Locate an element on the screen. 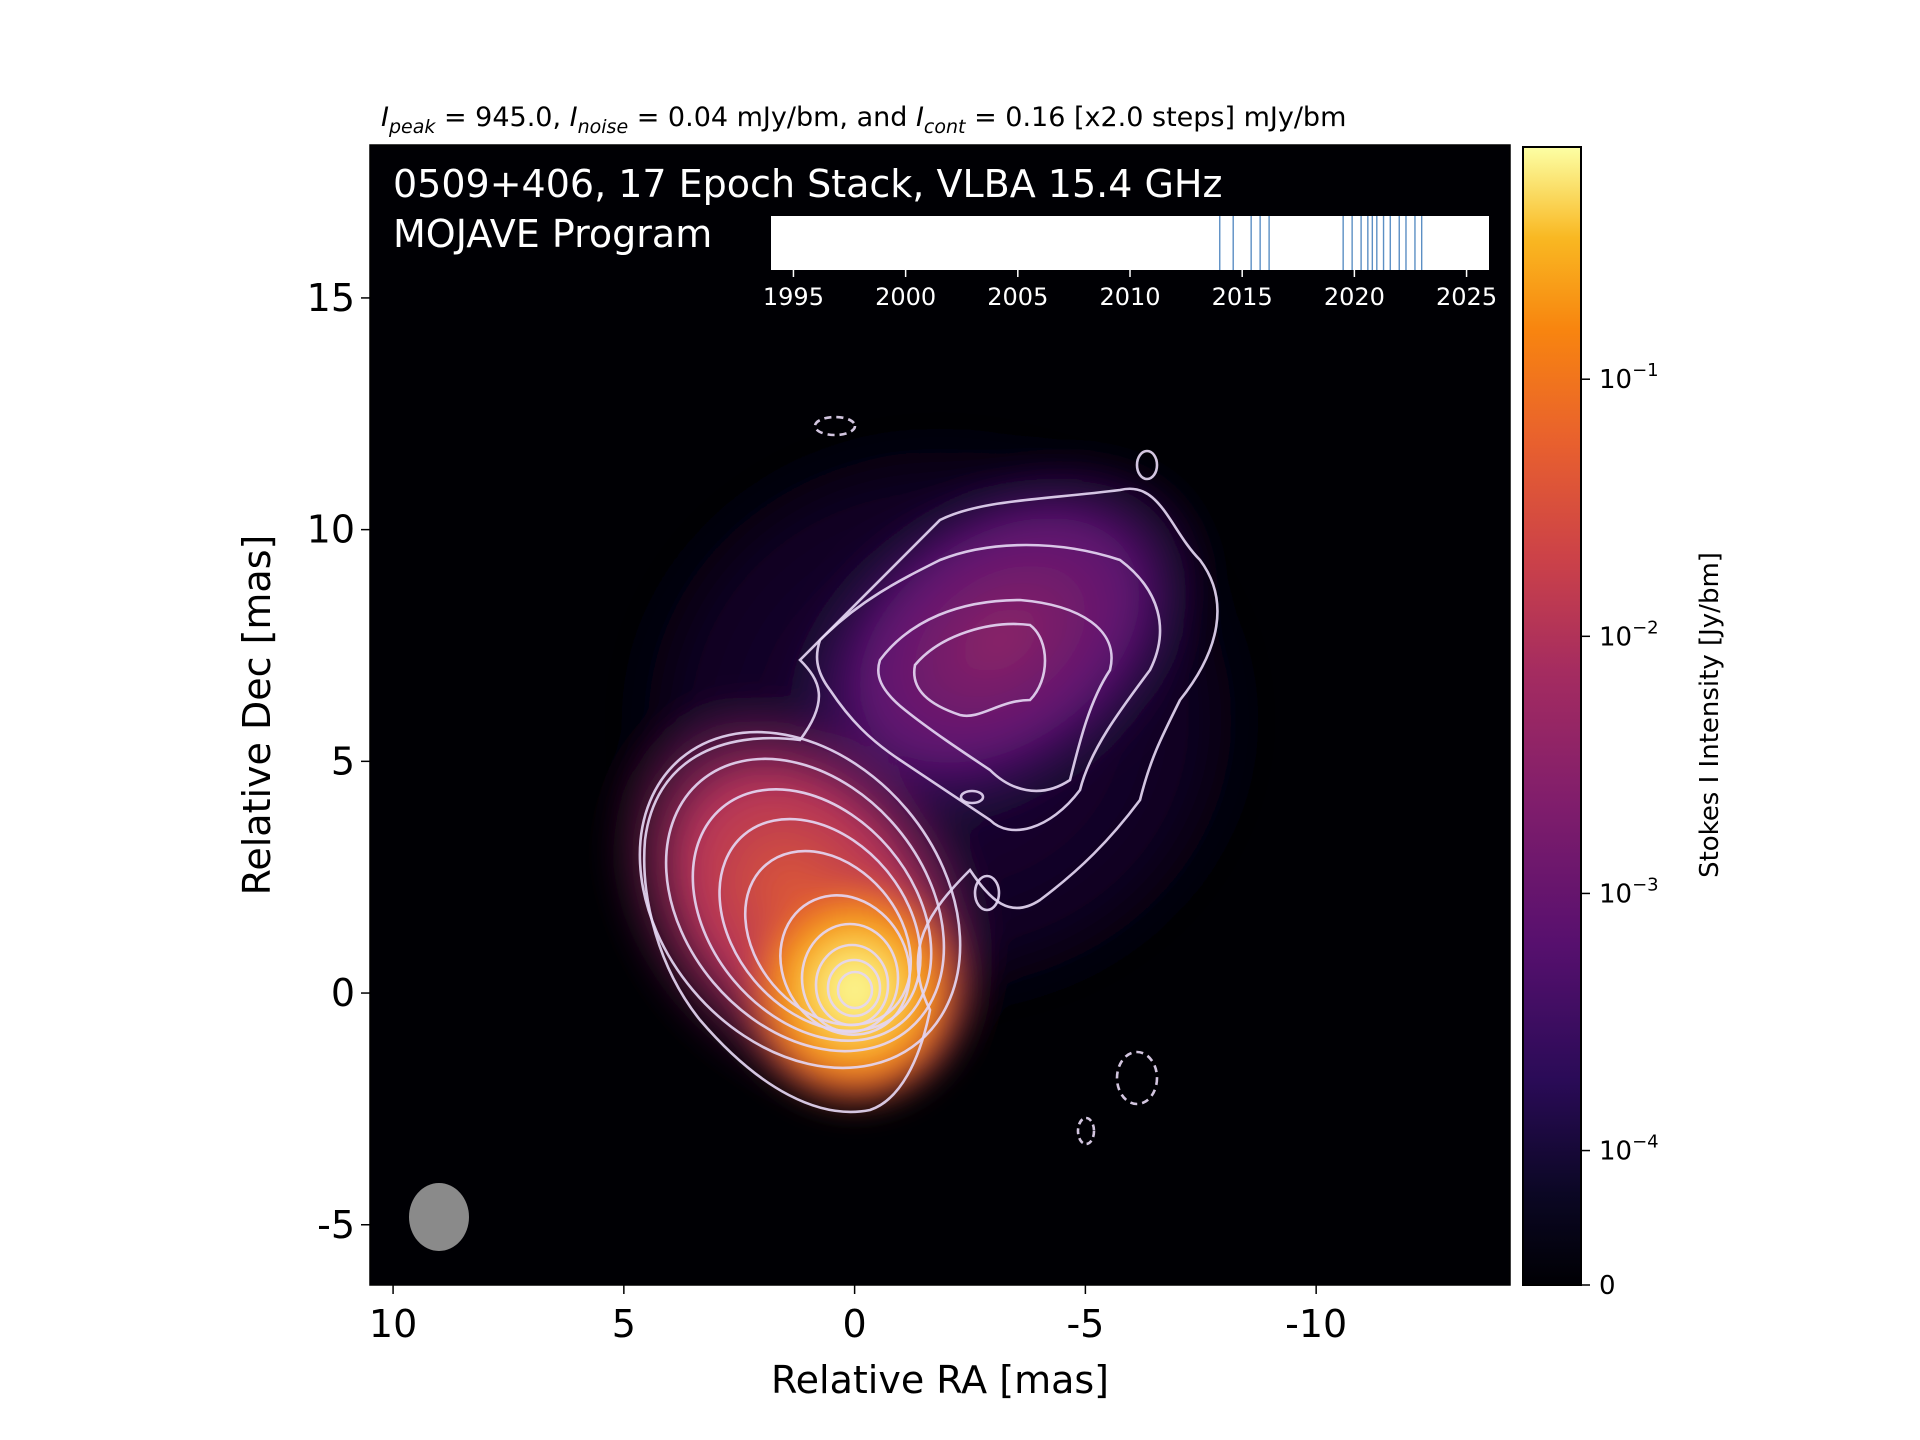 The image size is (1920, 1440). y-axis-label: Relative Dec [mas] is located at coordinates (257, 715).